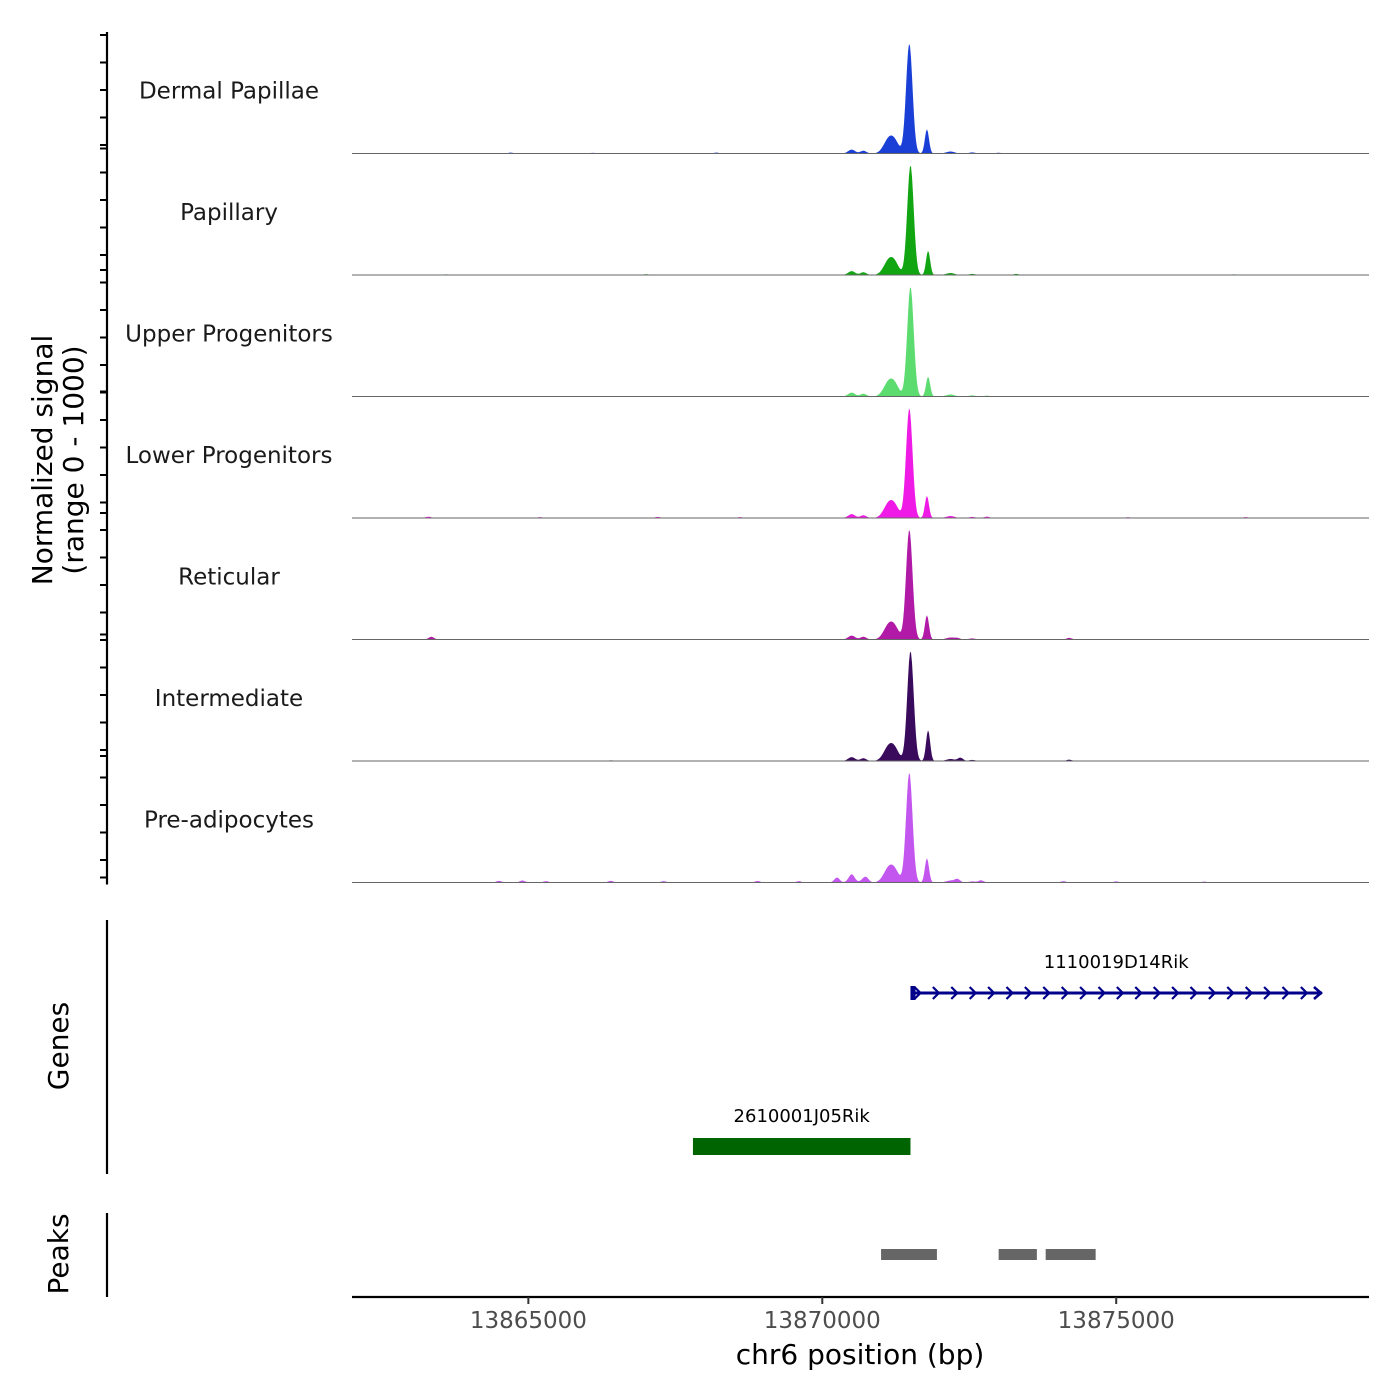 This screenshot has width=1400, height=1400. I want to click on track-intermediate: Intermediate, so click(762, 707).